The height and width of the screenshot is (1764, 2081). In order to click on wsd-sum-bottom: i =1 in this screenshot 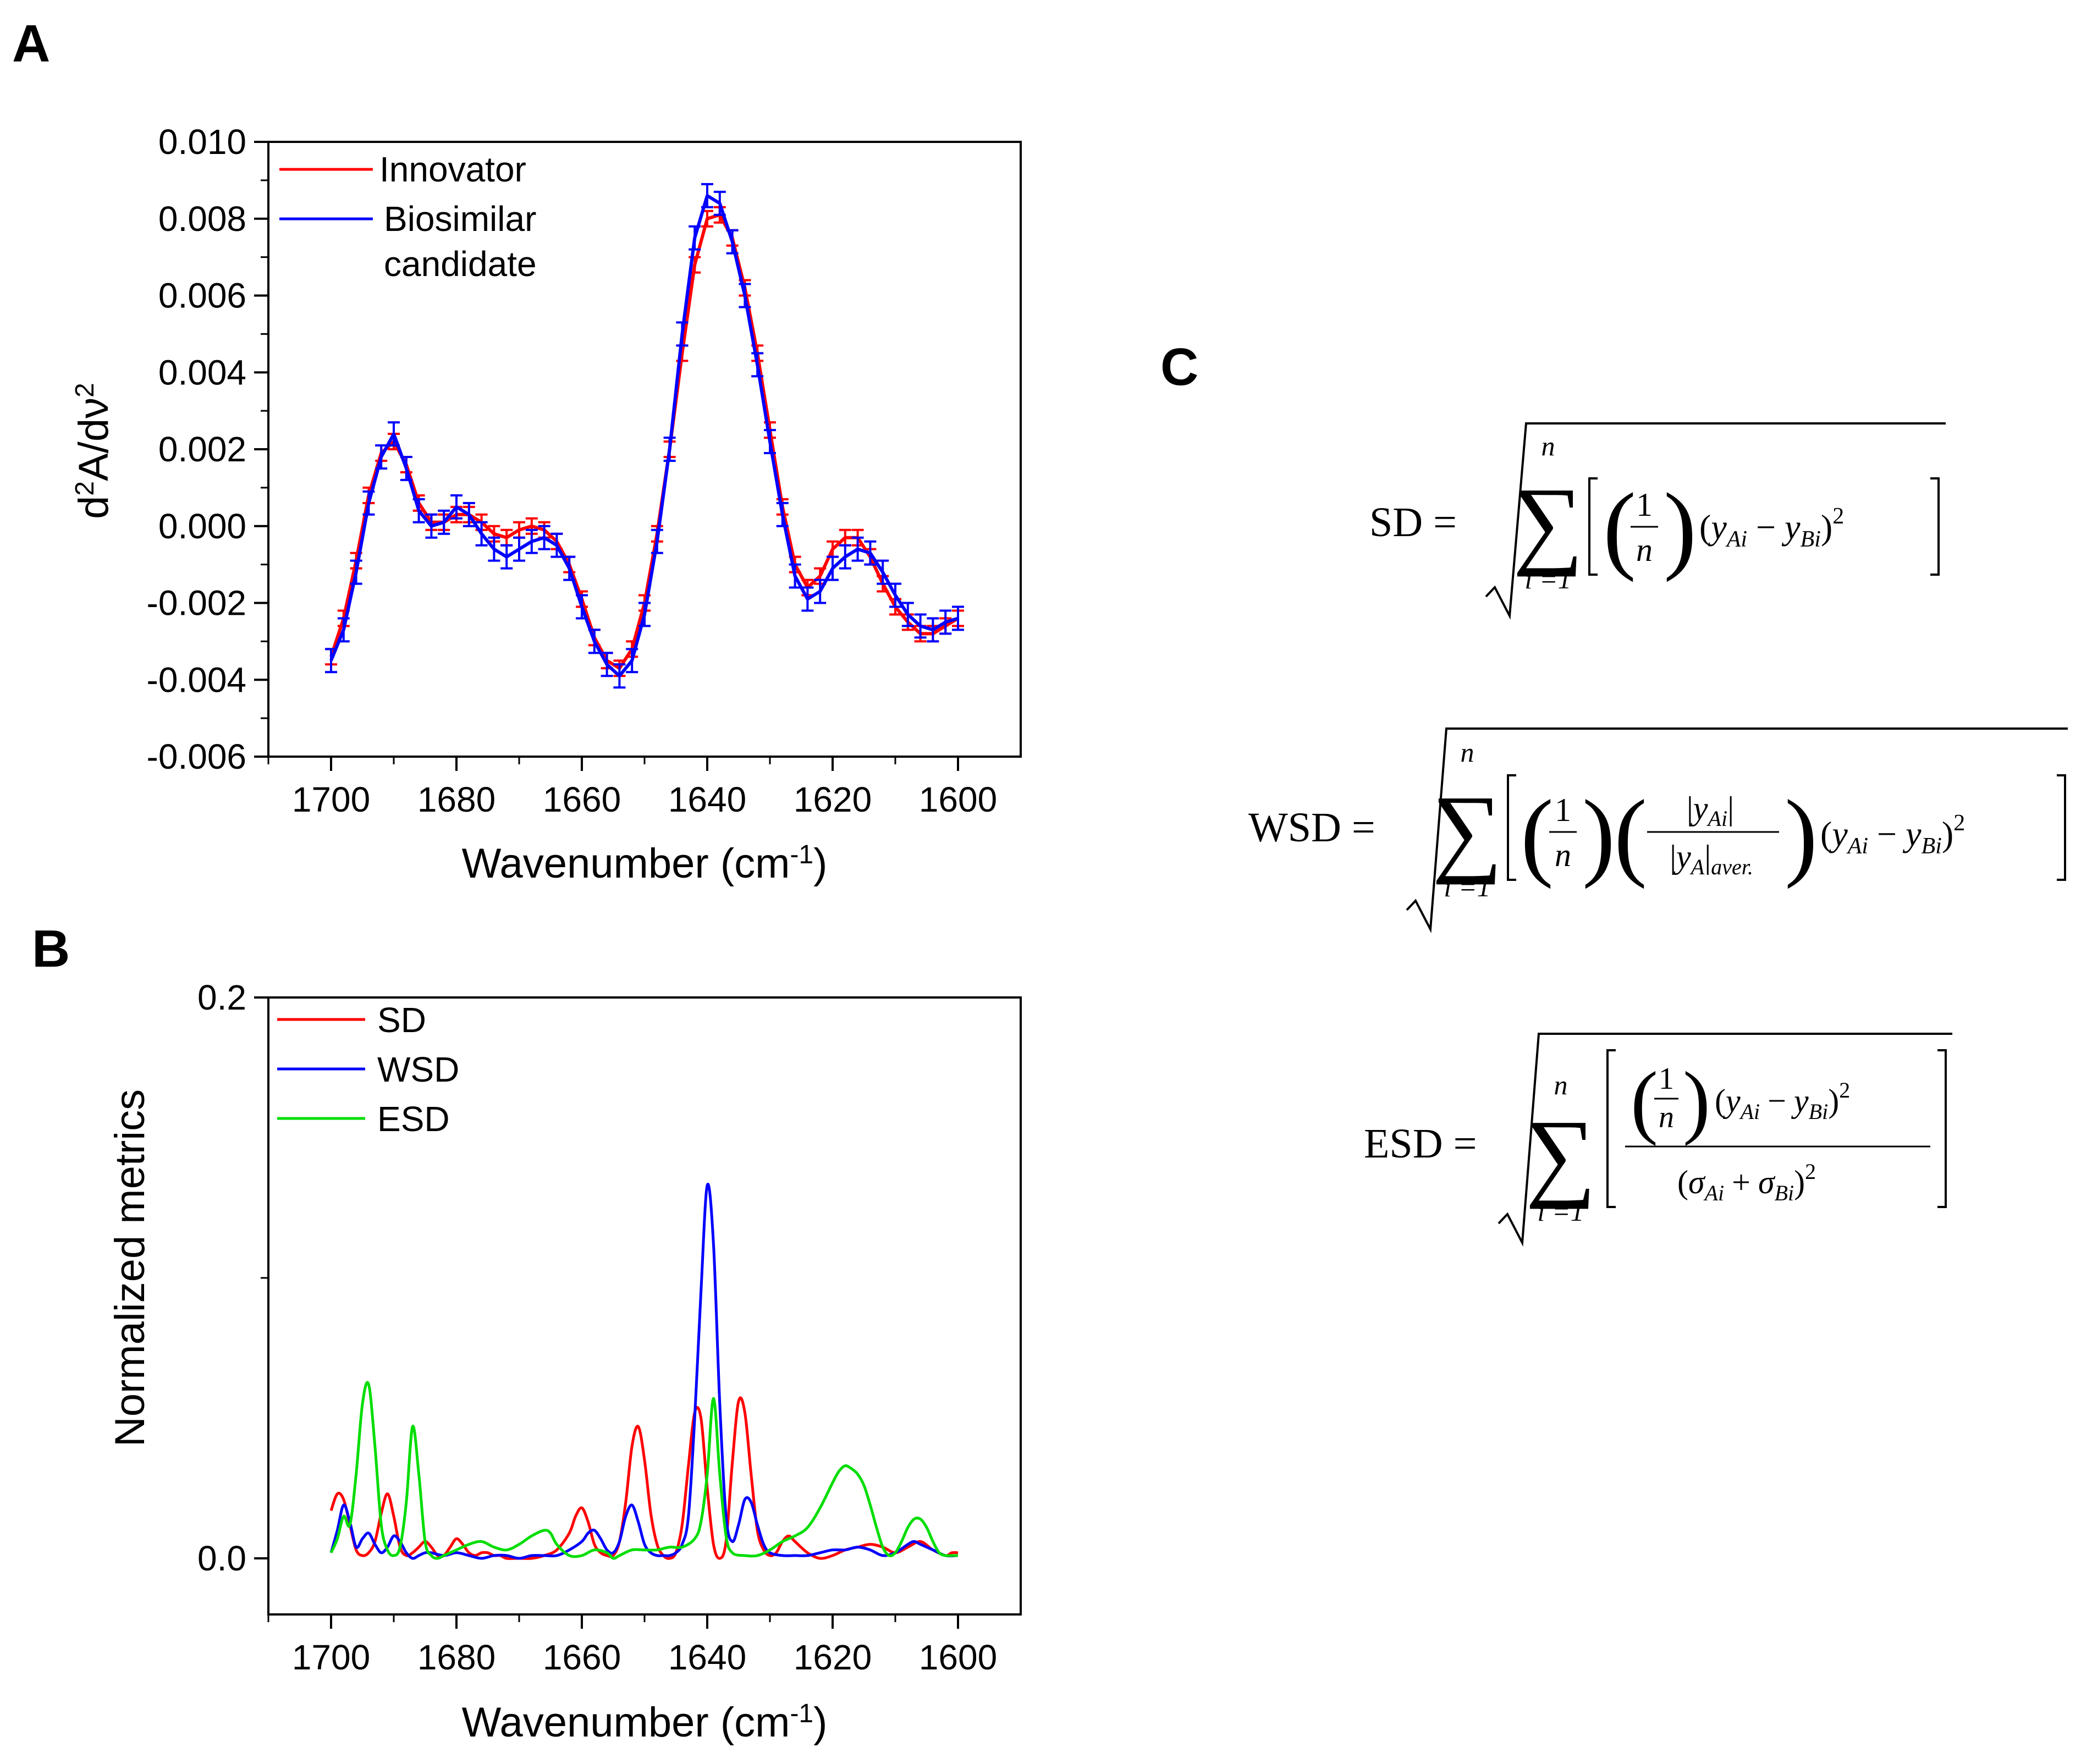, I will do `click(1467, 887)`.